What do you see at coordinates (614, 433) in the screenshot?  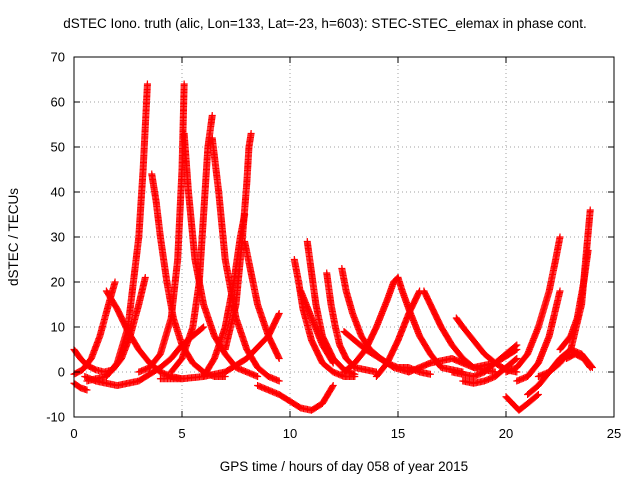 I see `x-tick-label-5: 25` at bounding box center [614, 433].